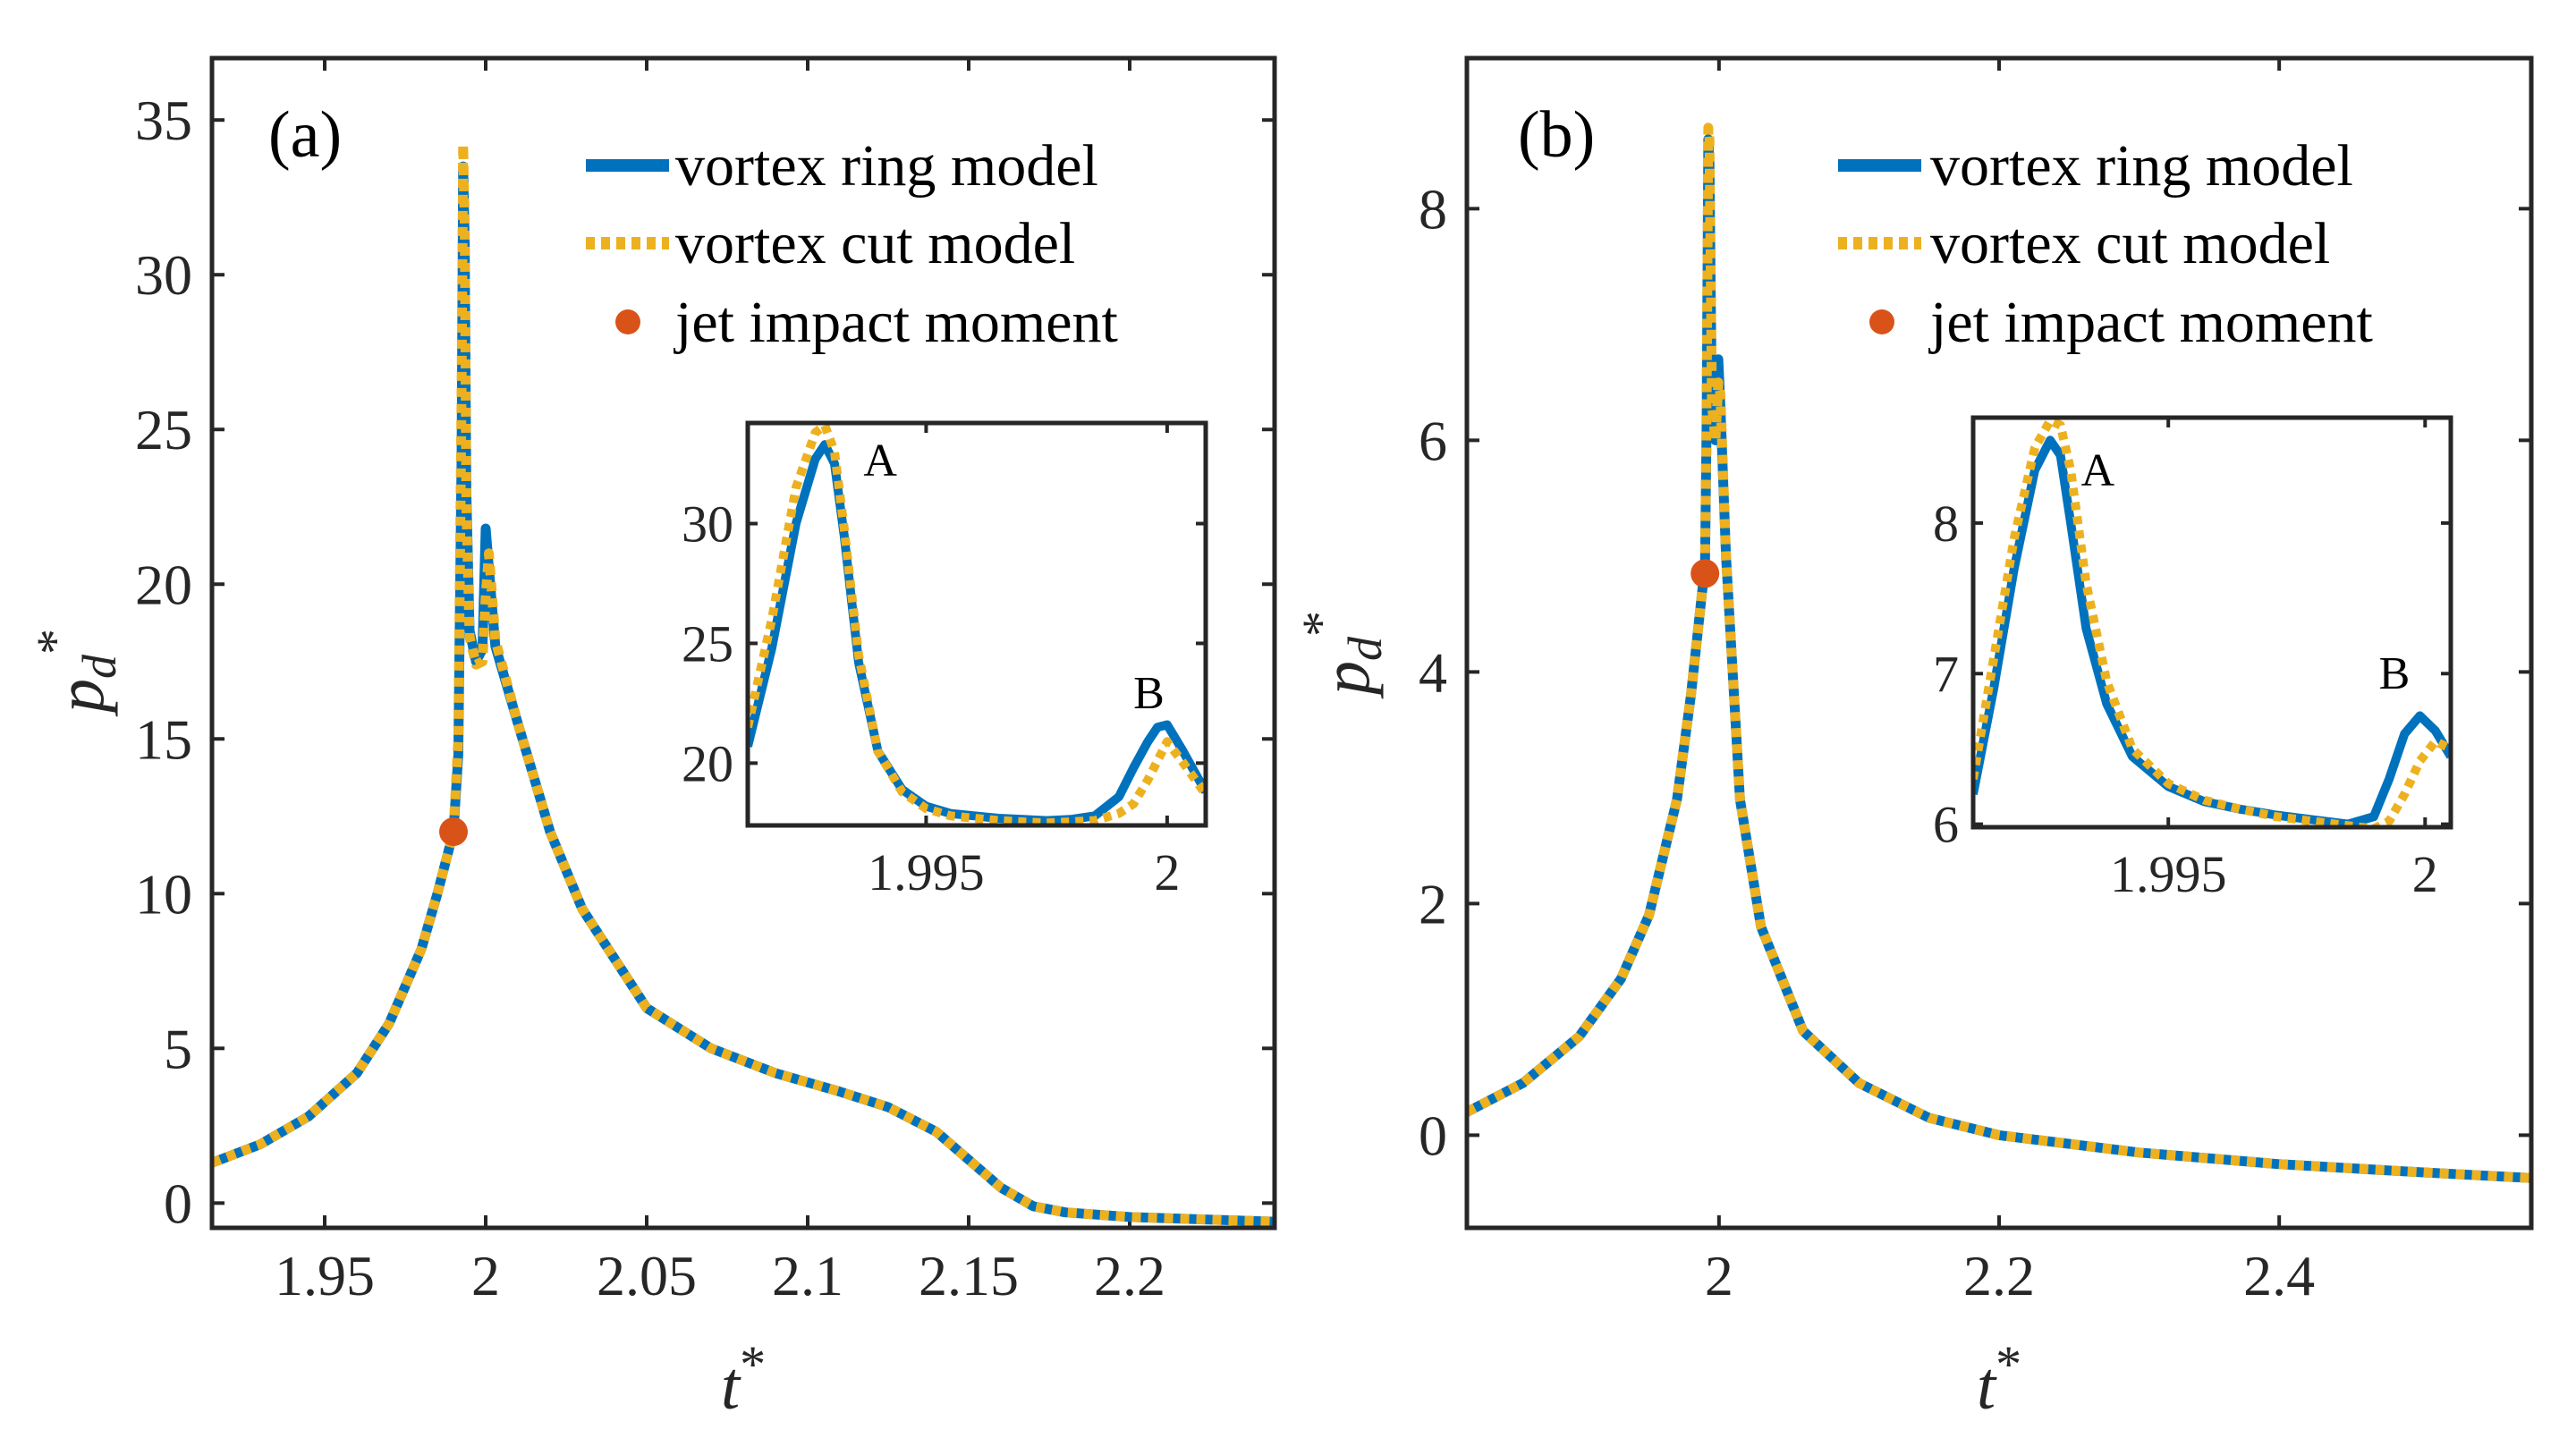  What do you see at coordinates (743, 1379) in the screenshot?
I see `panel-a-xlabel: t*` at bounding box center [743, 1379].